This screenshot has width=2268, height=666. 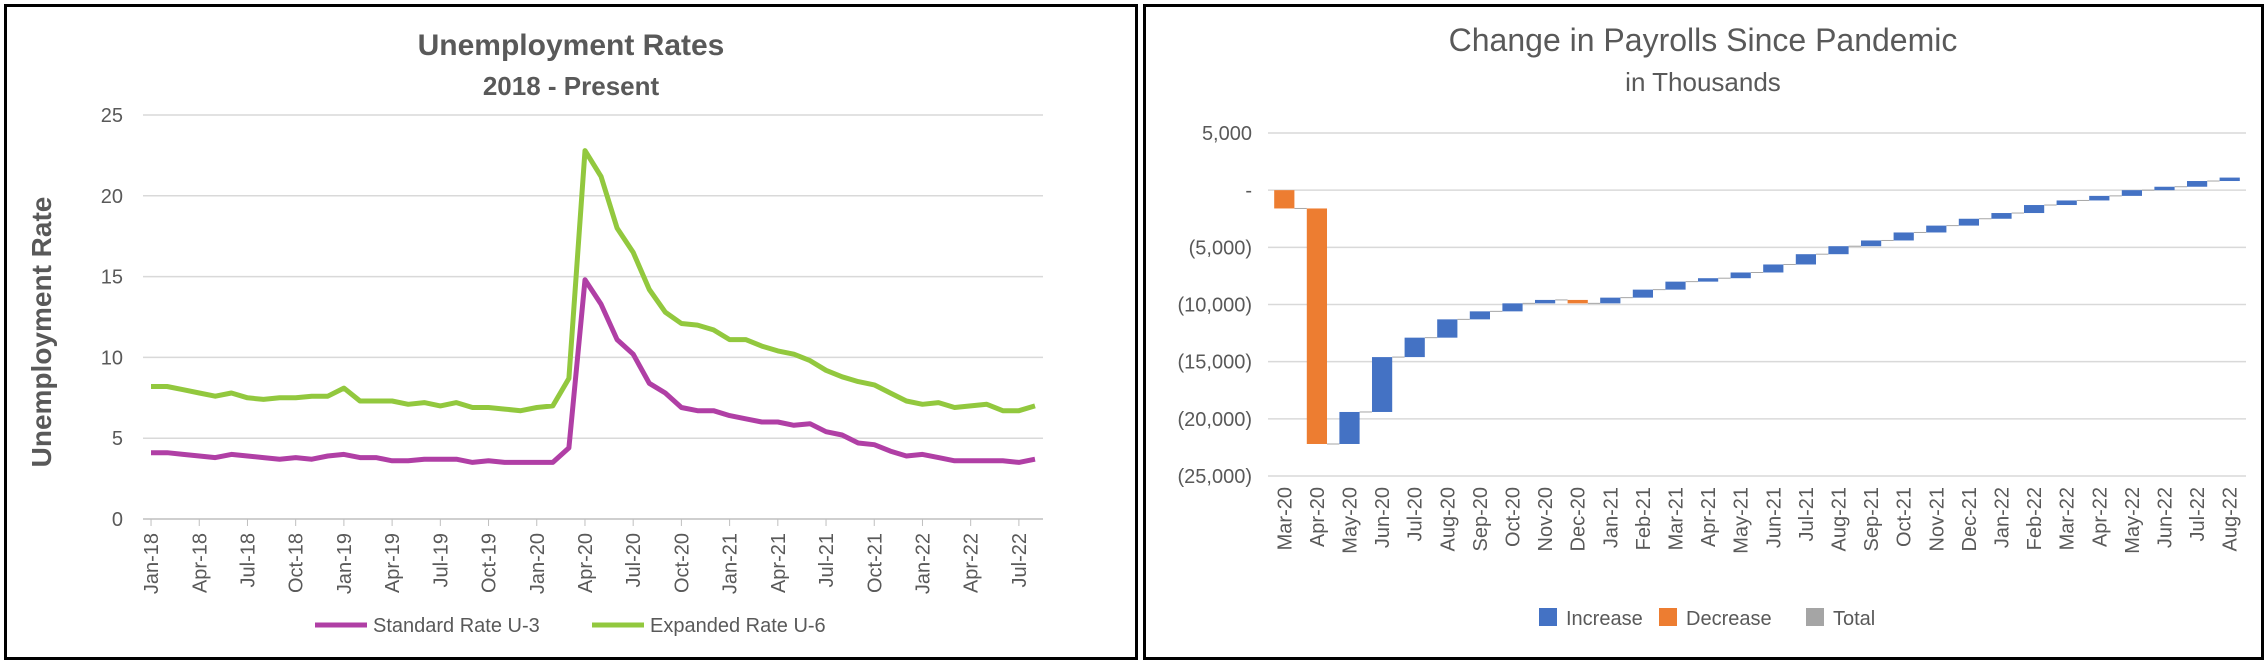 What do you see at coordinates (117, 520) in the screenshot?
I see `y-tick-label: 0` at bounding box center [117, 520].